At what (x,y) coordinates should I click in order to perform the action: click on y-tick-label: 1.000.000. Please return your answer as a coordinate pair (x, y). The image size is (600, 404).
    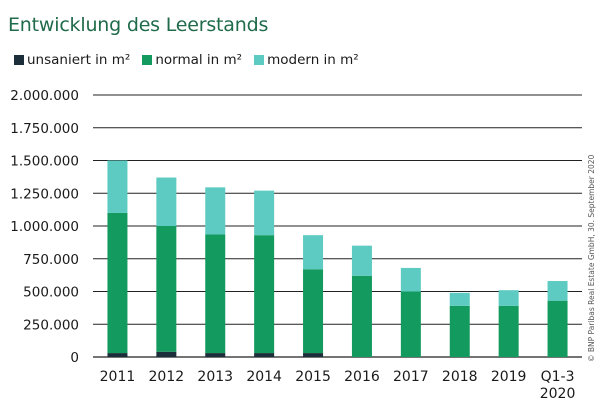
    Looking at the image, I should click on (44, 227).